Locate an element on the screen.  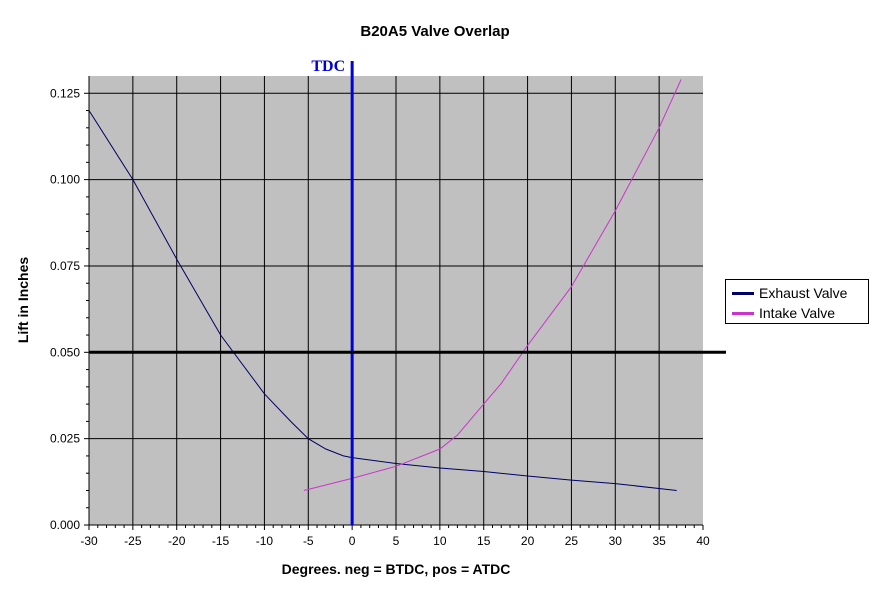
y-tick-label: 0.100 is located at coordinates (65, 180).